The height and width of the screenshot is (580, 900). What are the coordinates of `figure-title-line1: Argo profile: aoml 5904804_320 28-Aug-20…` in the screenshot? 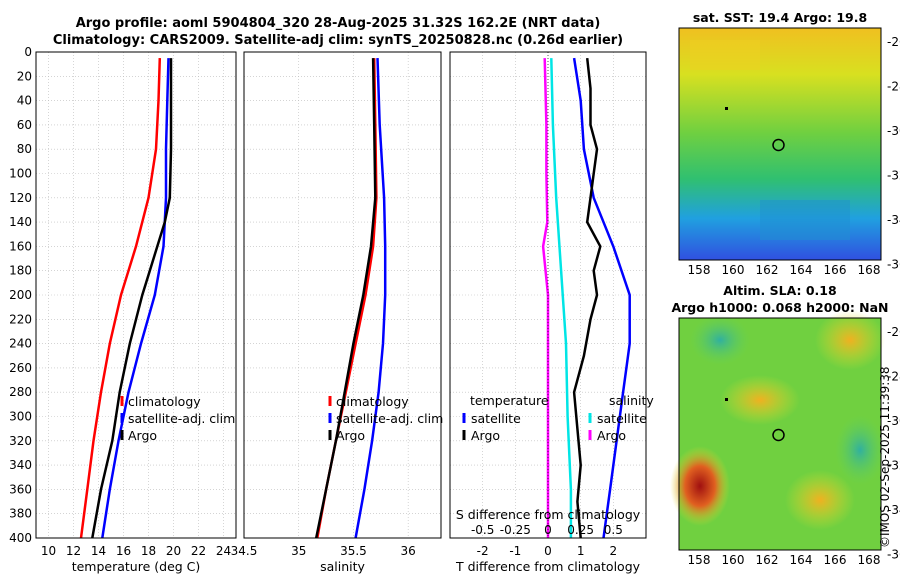 It's located at (338, 23).